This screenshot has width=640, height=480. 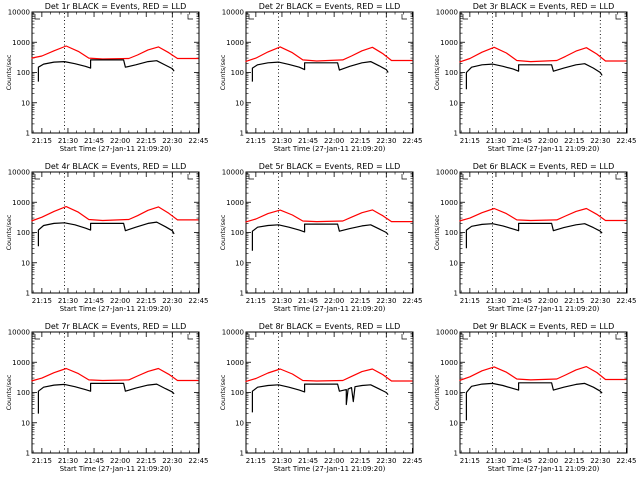 I want to click on panel-title: Det 2r BLACK = Events, RED = LLD, so click(x=330, y=6).